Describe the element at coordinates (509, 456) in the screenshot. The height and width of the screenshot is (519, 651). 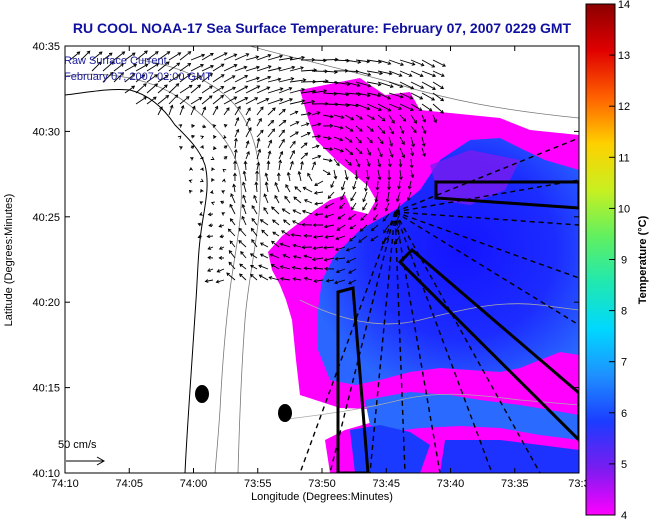
I see `cold-water-shelf` at that location.